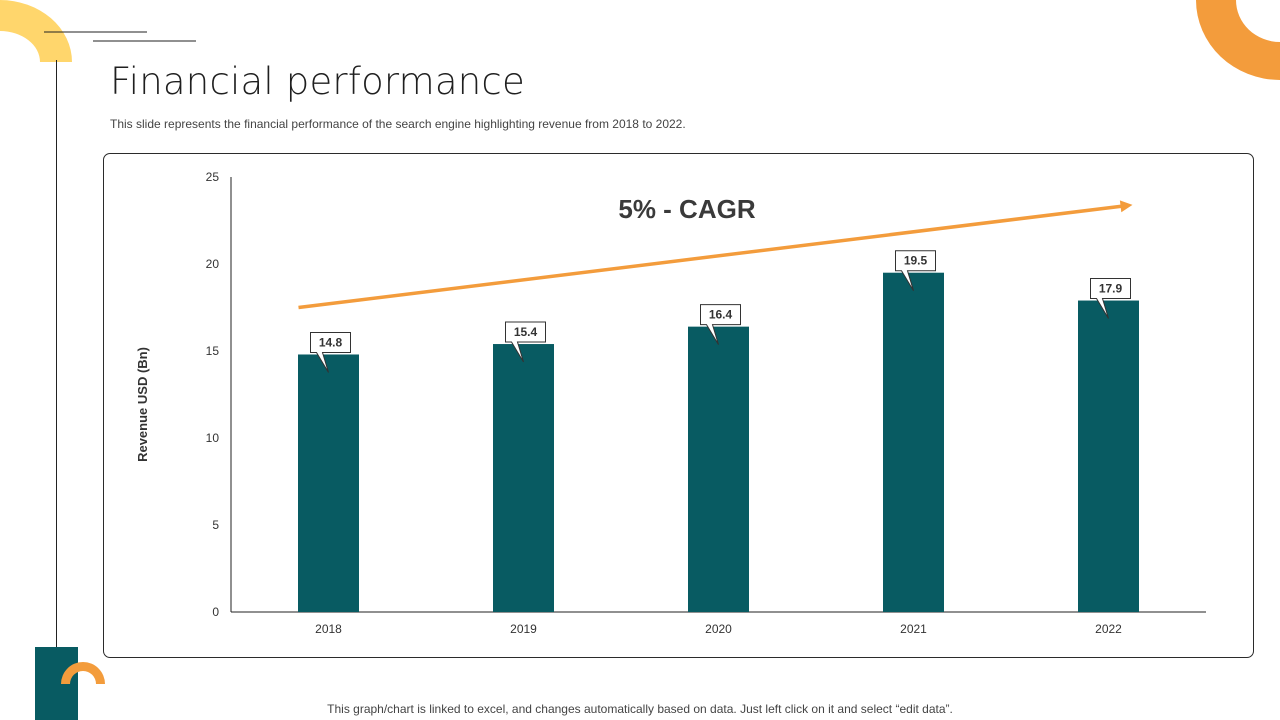 The image size is (1280, 720). What do you see at coordinates (1238, 40) in the screenshot?
I see `top-right-orange-ring` at bounding box center [1238, 40].